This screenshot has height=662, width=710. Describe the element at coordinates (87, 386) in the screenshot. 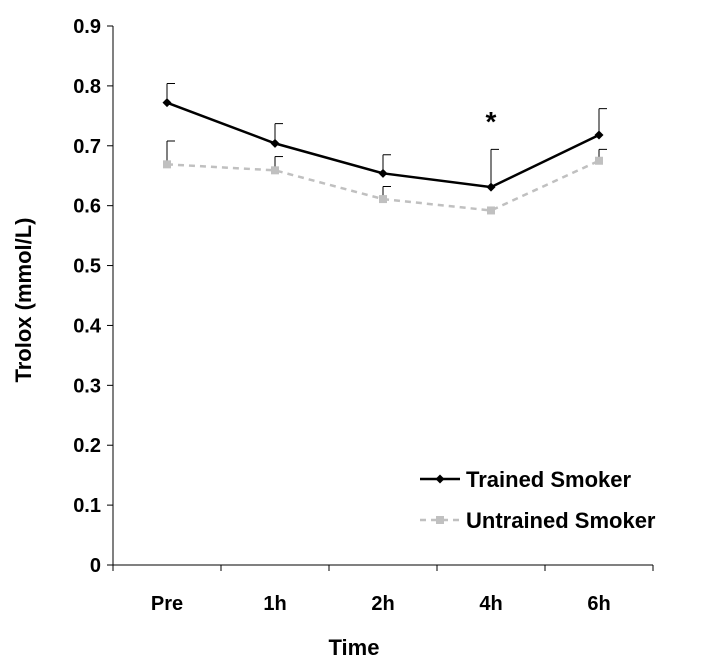

I see `y-tick-label: 0.3` at that location.